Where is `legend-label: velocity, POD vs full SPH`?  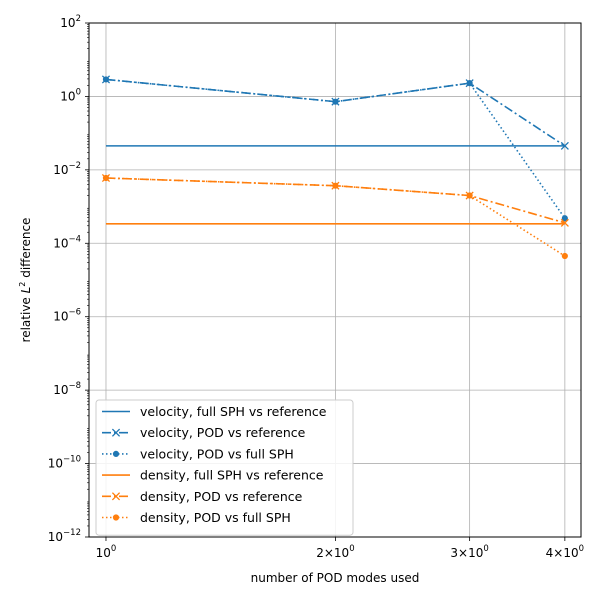 legend-label: velocity, POD vs full SPH is located at coordinates (217, 453).